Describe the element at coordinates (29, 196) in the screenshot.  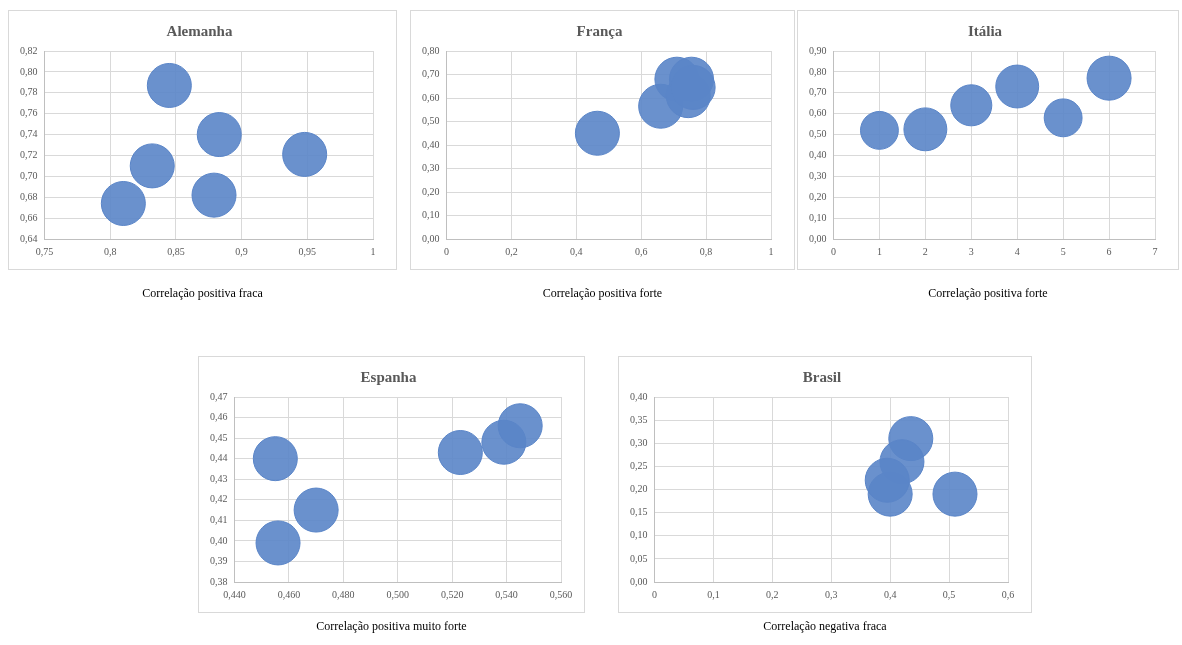
I see `y-tick-label: 0,68` at that location.